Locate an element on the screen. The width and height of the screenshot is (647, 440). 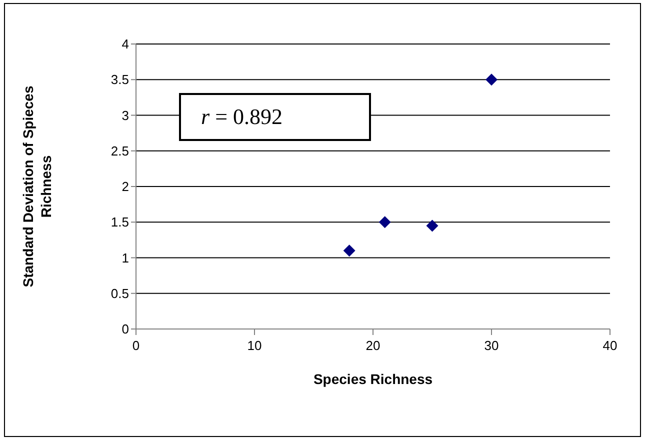
y-tick-label: 0 is located at coordinates (125, 329).